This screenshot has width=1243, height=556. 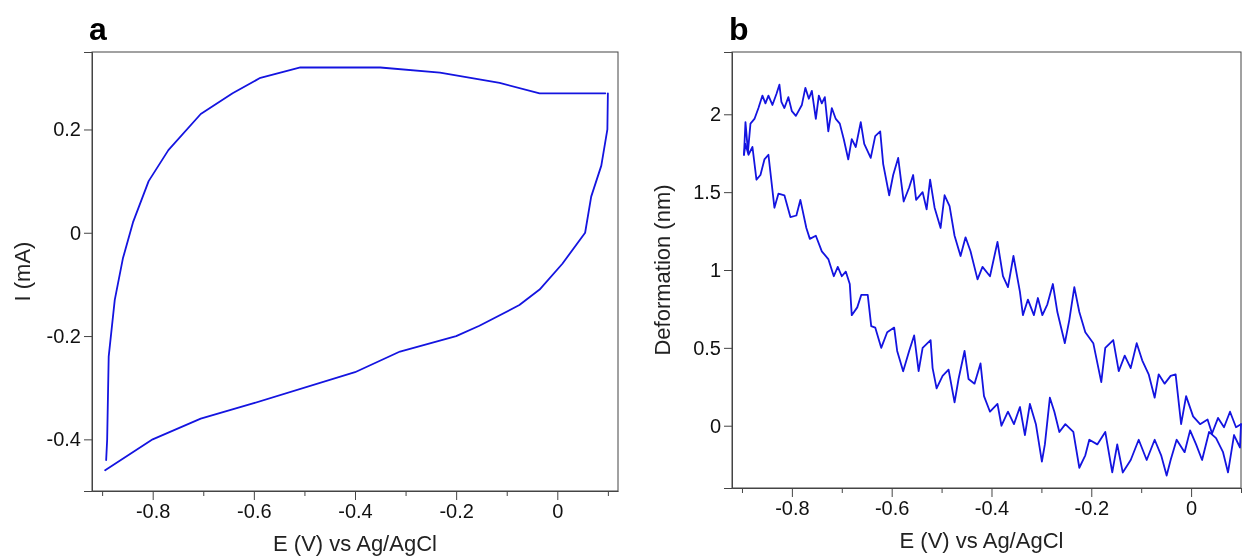 What do you see at coordinates (662, 270) in the screenshot?
I see `y-axis-title: Deformation (nm)` at bounding box center [662, 270].